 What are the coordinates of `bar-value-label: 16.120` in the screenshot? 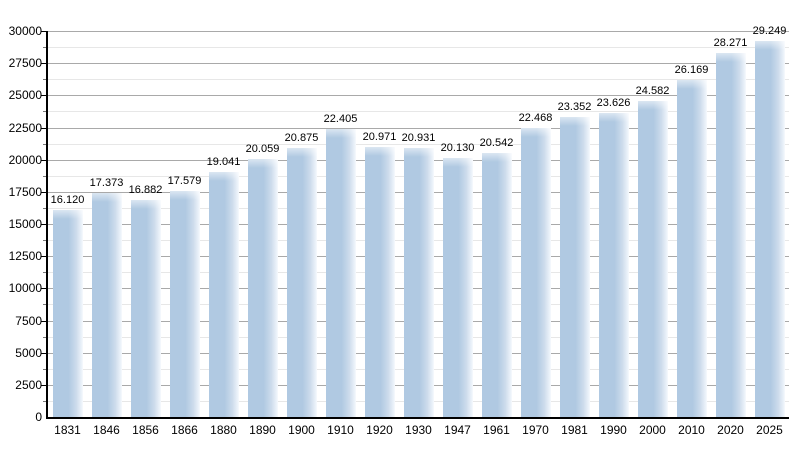 It's located at (67, 199).